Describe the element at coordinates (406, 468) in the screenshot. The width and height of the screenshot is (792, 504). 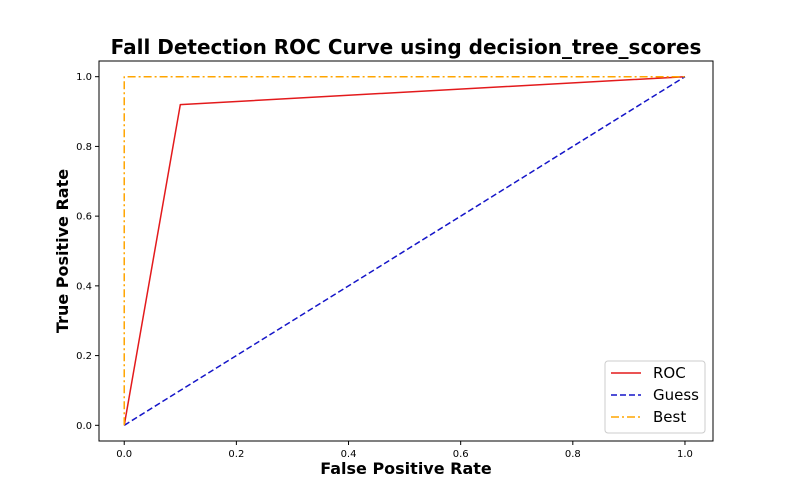
I see `x-axis-label: False Positive Rate` at that location.